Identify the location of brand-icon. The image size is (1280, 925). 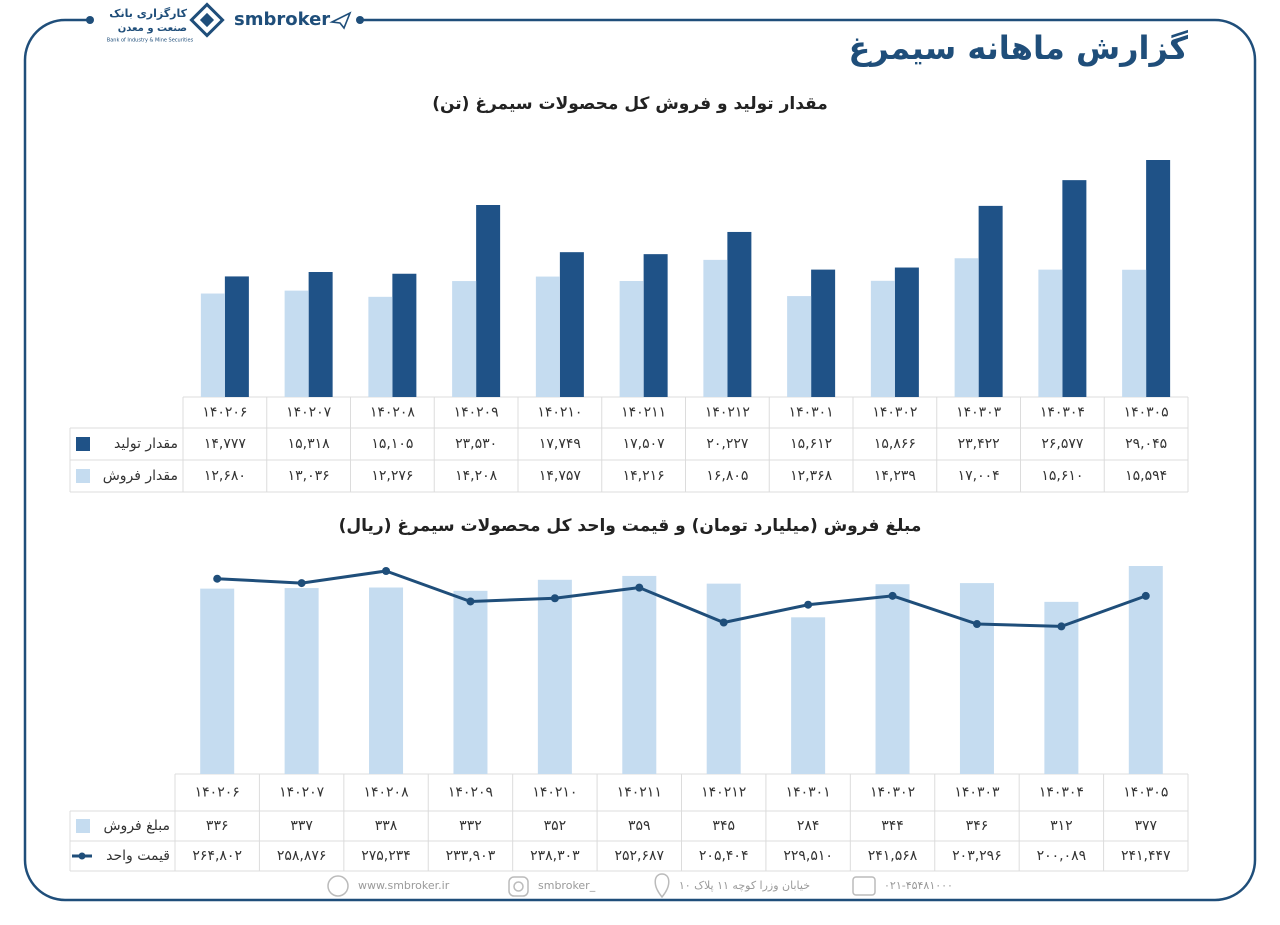
(340, 20).